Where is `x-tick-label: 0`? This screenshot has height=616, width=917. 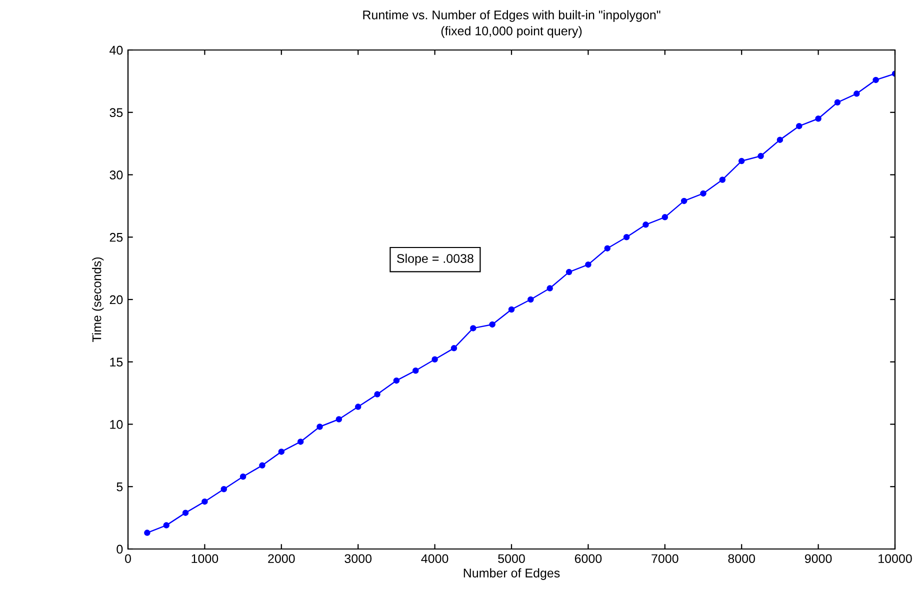
x-tick-label: 0 is located at coordinates (128, 559).